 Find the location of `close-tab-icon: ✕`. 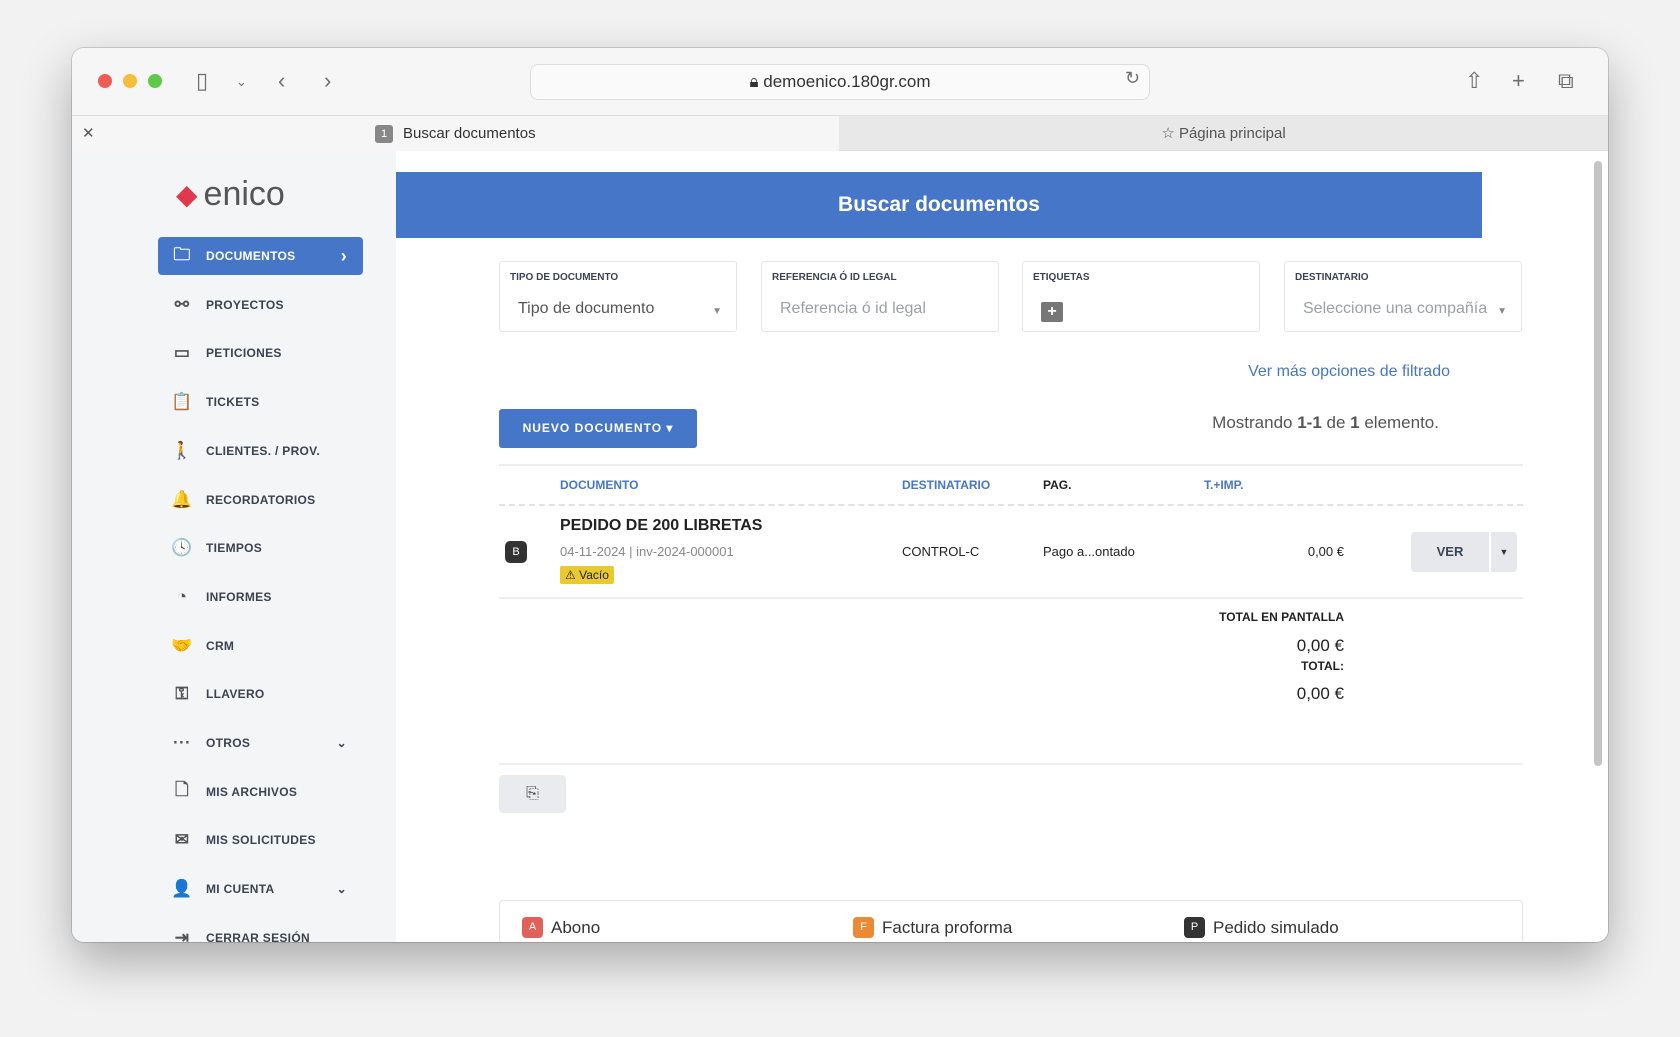

close-tab-icon: ✕ is located at coordinates (88, 133).